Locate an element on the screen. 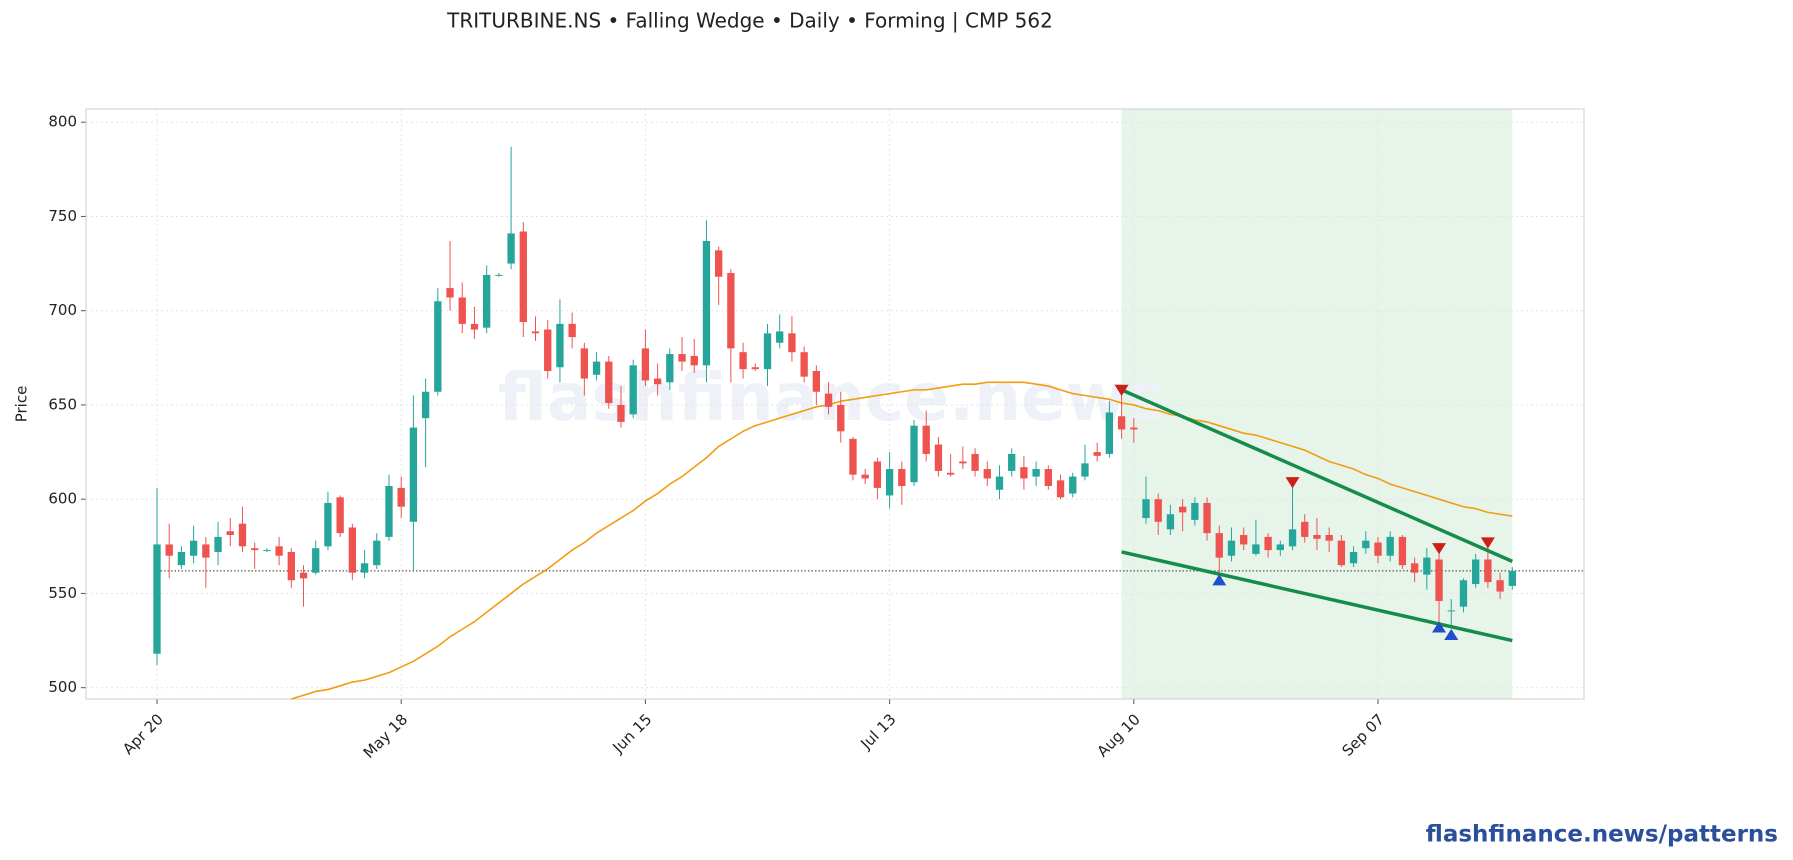 Image resolution: width=1793 pixels, height=860 pixels. x-tick-label: Apr 20 is located at coordinates (143, 734).